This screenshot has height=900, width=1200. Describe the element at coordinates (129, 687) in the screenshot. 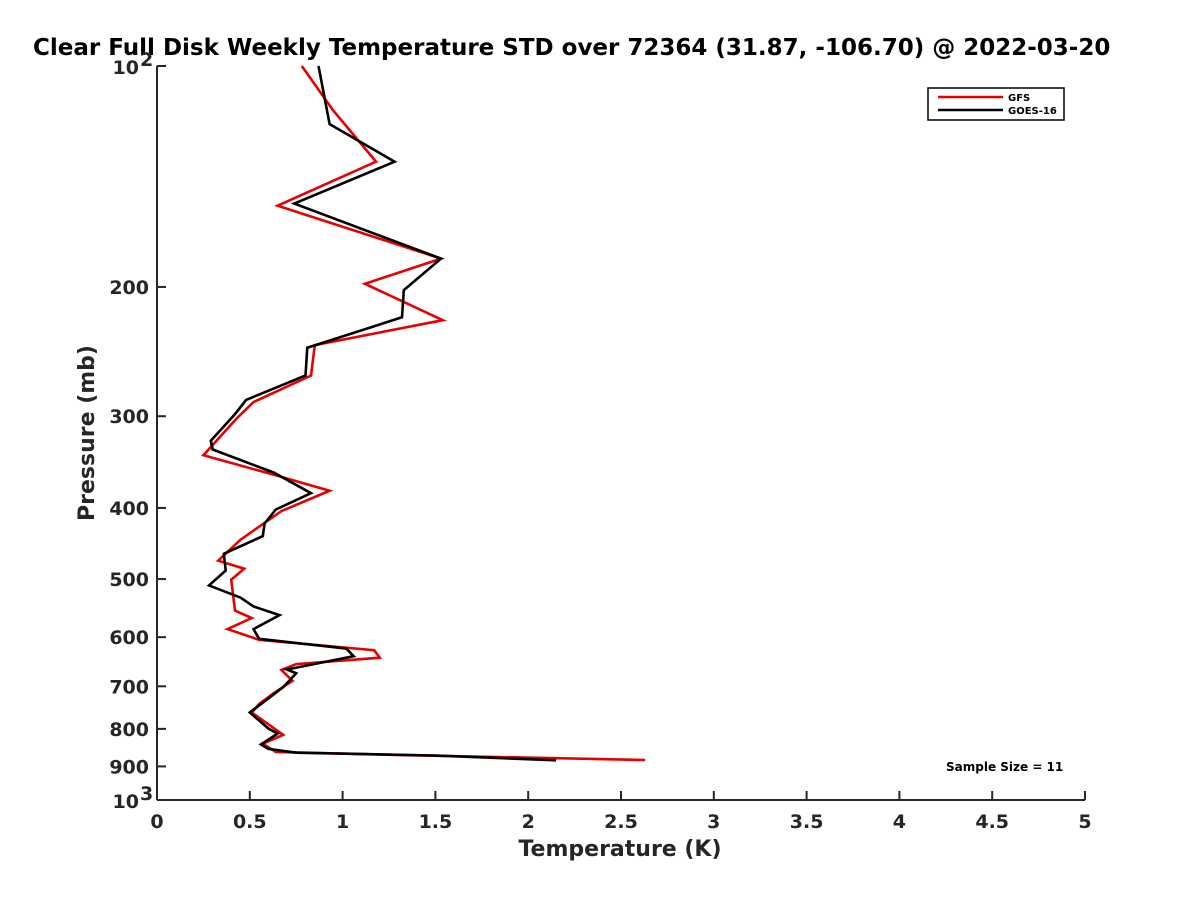

I see `y-tick-label: 700` at that location.